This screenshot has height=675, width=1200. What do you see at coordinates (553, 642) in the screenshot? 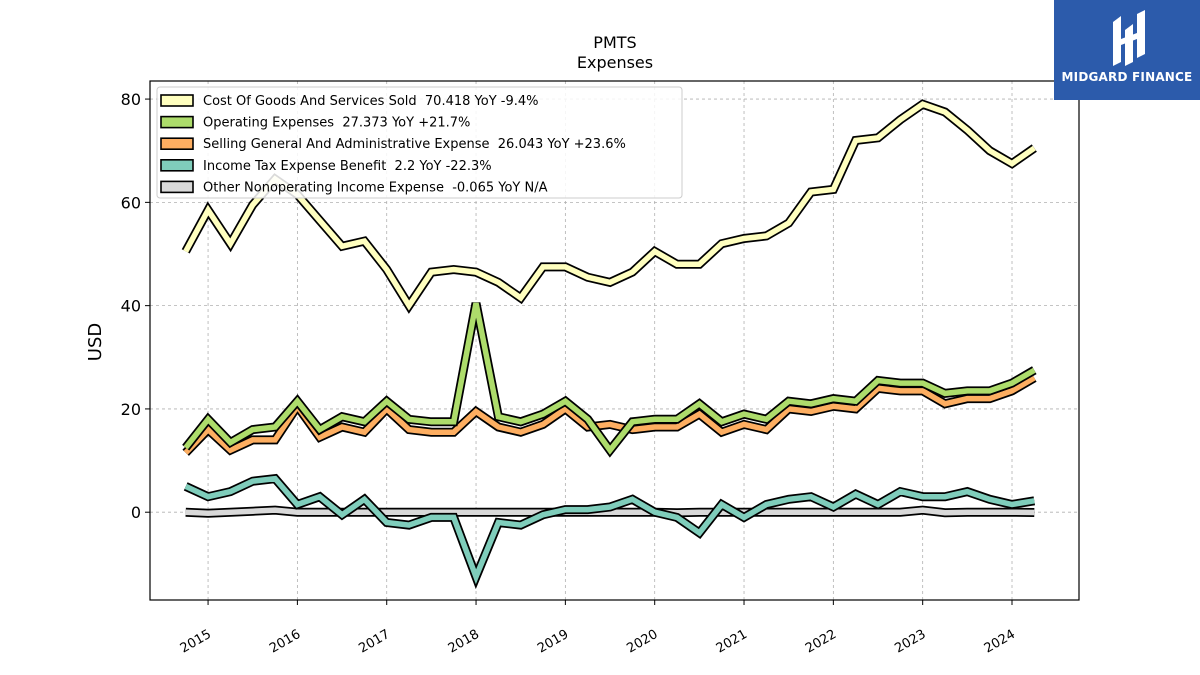
I see `x-tick-label: 2019` at bounding box center [553, 642].